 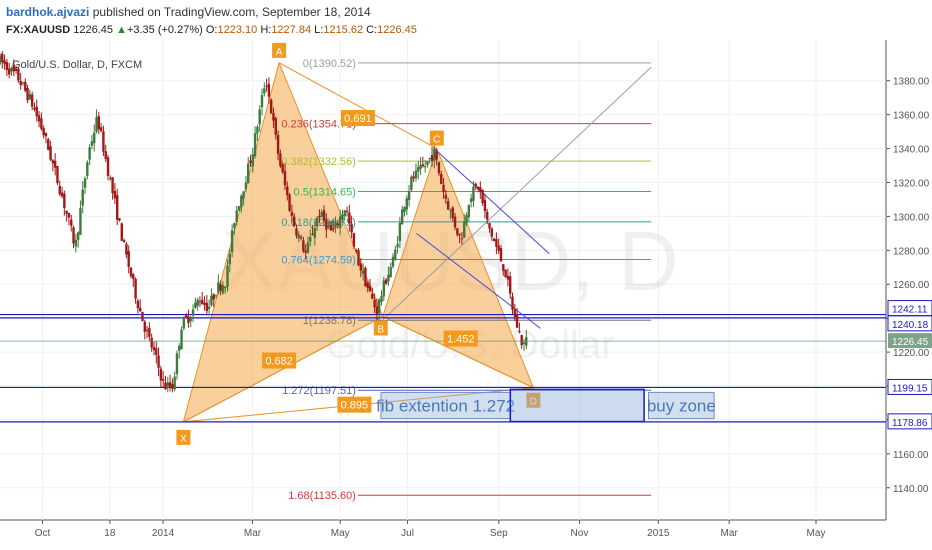 I want to click on close-label: C:, so click(x=372, y=30).